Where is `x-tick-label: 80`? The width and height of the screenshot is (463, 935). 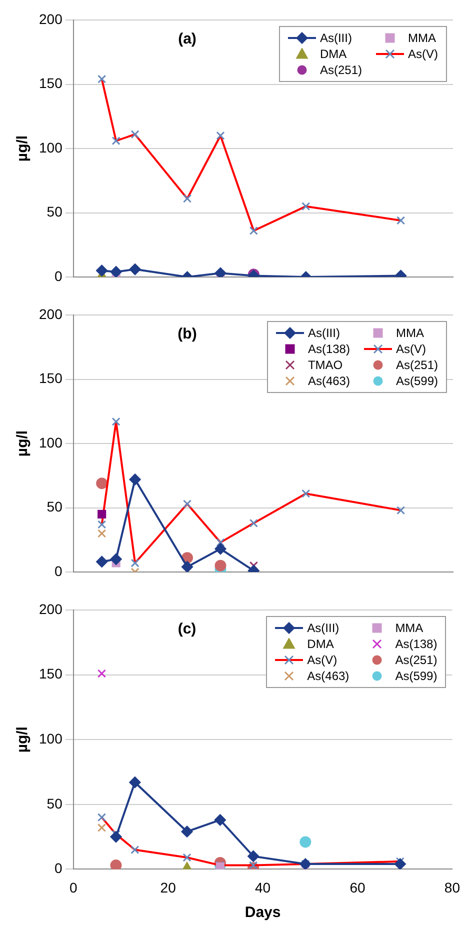 x-tick-label: 80 is located at coordinates (452, 887).